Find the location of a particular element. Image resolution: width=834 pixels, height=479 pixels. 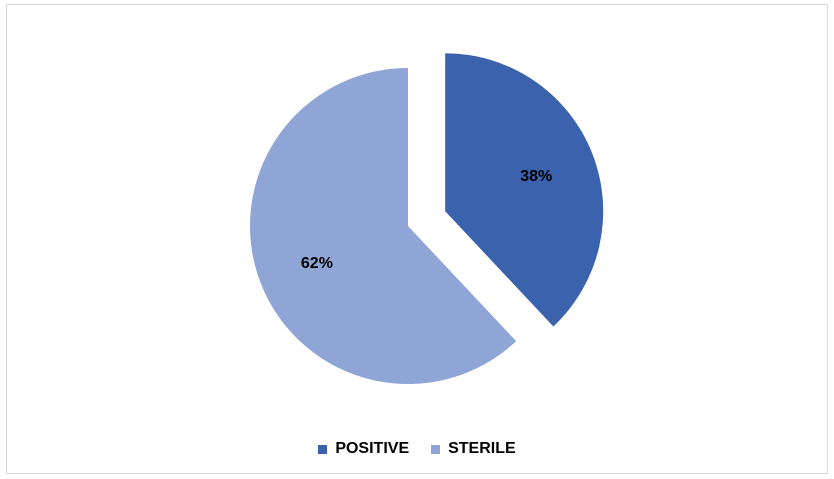

data-label-sterile: 62% is located at coordinates (317, 263).